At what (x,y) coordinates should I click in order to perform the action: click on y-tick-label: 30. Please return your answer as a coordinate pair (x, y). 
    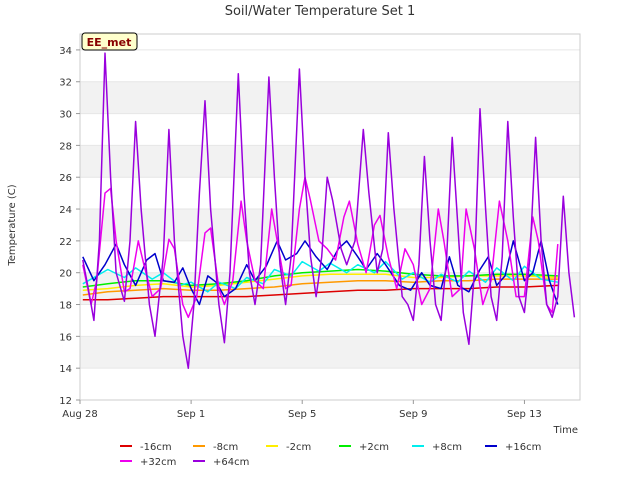
    Looking at the image, I should click on (65, 115).